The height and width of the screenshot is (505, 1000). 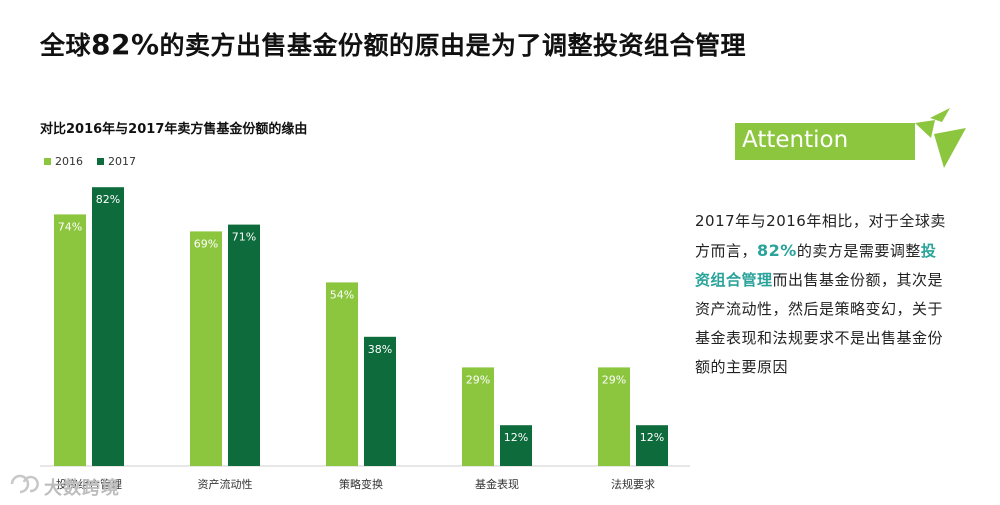 I want to click on legend-swatch-2016, so click(x=47, y=161).